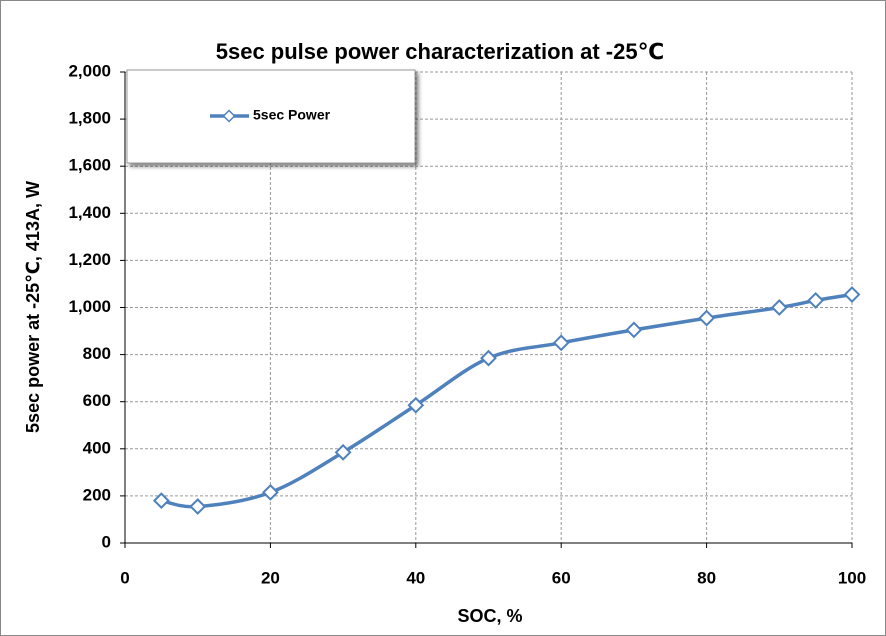 The image size is (886, 636). What do you see at coordinates (106, 541) in the screenshot?
I see `y-tick-label: 0` at bounding box center [106, 541].